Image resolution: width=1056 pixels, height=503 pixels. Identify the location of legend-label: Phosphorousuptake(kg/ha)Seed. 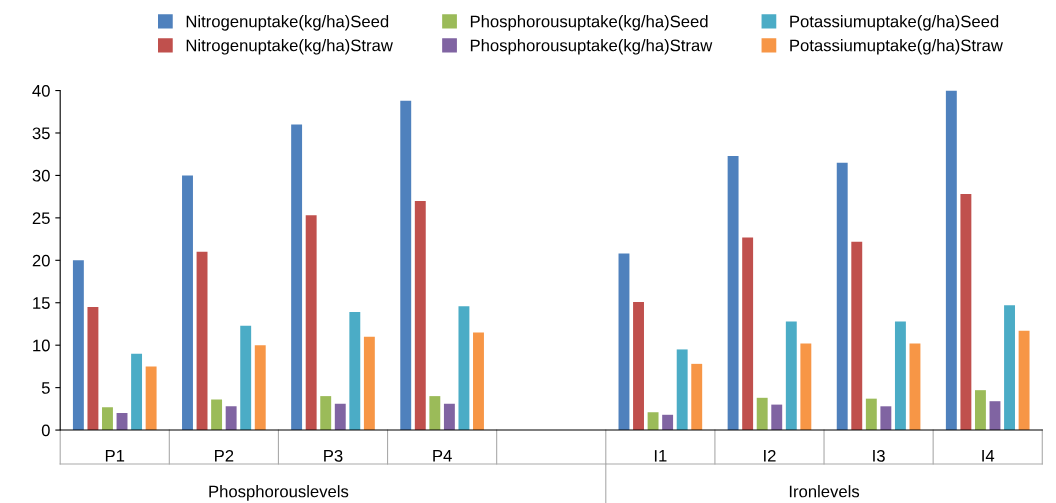
(589, 23).